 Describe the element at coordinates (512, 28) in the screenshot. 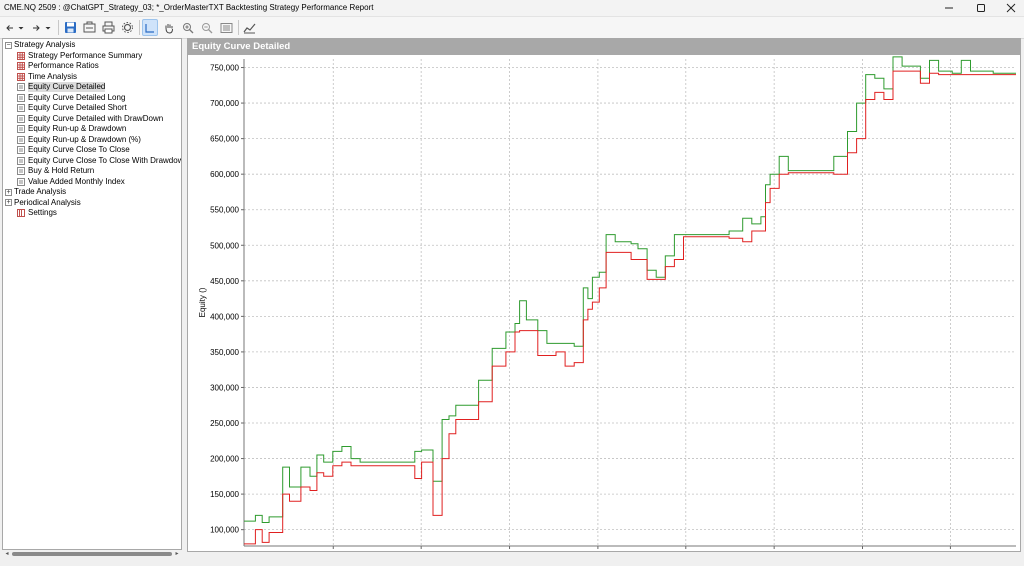

I see `toolbar` at that location.